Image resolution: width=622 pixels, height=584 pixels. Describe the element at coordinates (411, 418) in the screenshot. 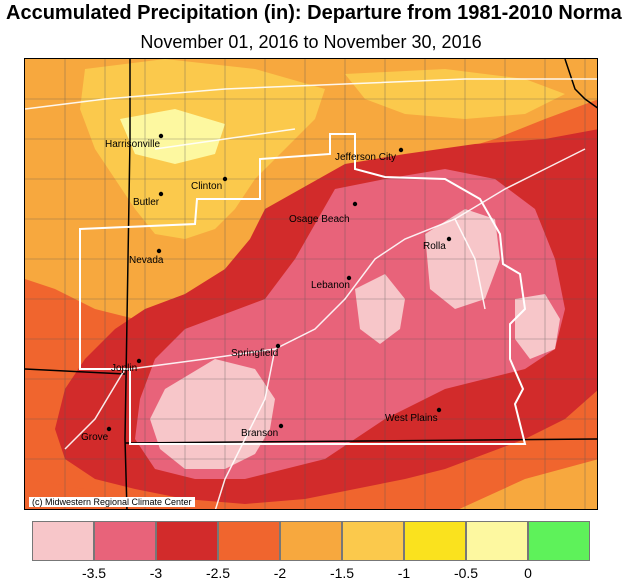

I see `city-label-west-plains: West Plains` at that location.